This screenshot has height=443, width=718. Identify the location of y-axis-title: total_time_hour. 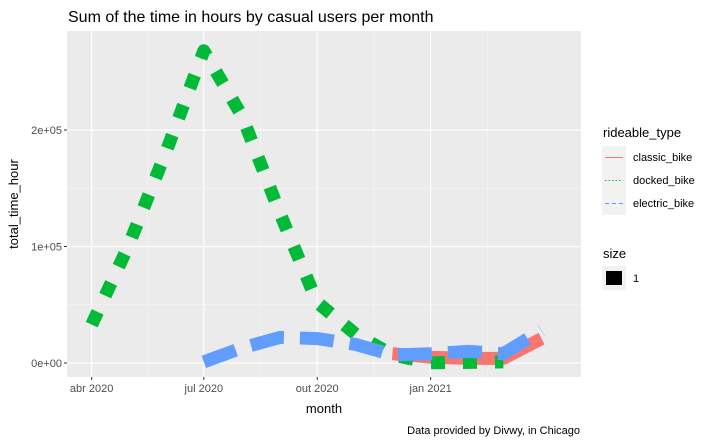
(13, 204).